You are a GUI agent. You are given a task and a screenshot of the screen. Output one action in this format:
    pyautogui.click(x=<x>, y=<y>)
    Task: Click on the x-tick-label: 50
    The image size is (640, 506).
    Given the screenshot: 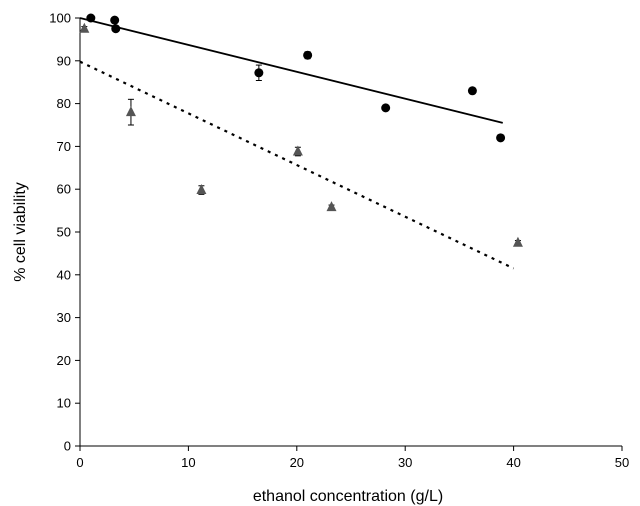 What is the action you would take?
    pyautogui.click(x=622, y=462)
    